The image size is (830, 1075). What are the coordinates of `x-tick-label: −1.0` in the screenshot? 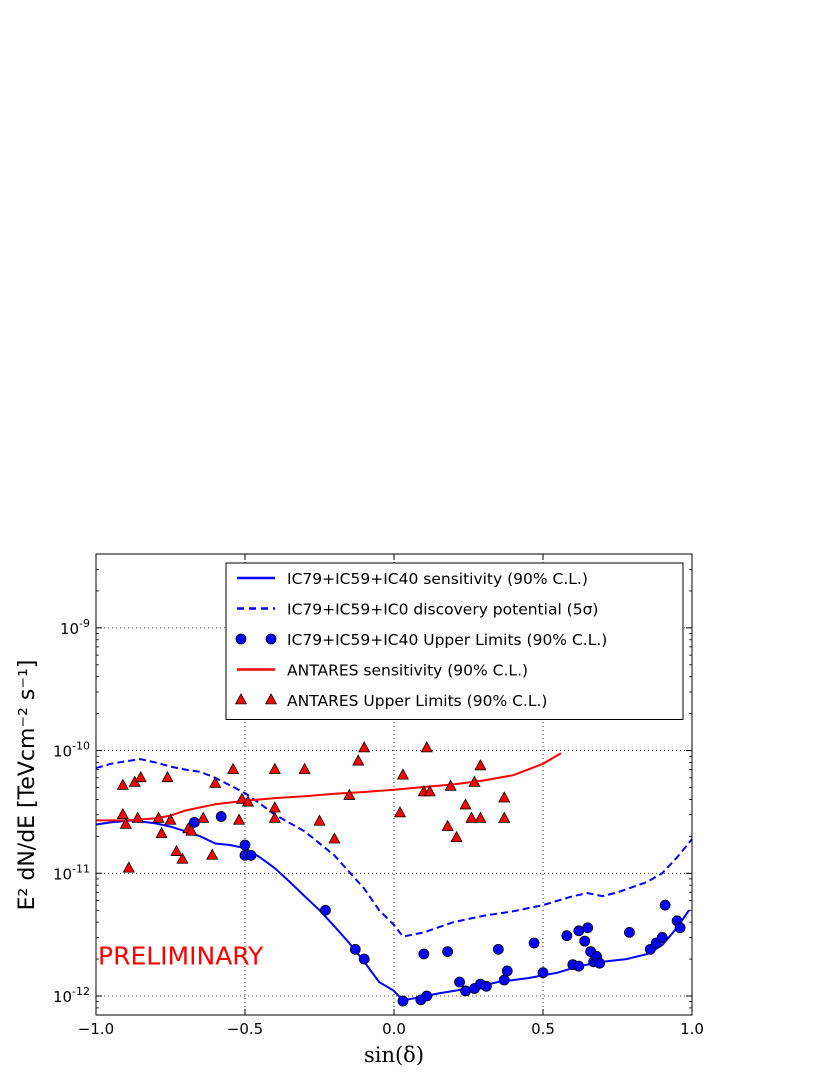 It's located at (96, 1029).